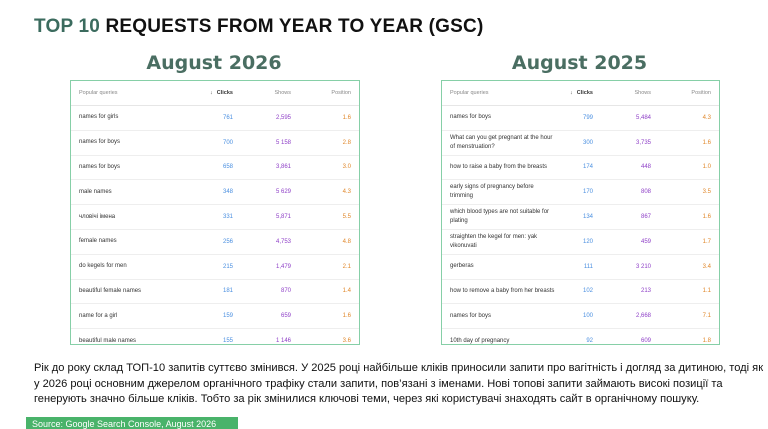 This screenshot has height=429, width=768. What do you see at coordinates (283, 167) in the screenshot?
I see `shows-cell: 3,861` at bounding box center [283, 167].